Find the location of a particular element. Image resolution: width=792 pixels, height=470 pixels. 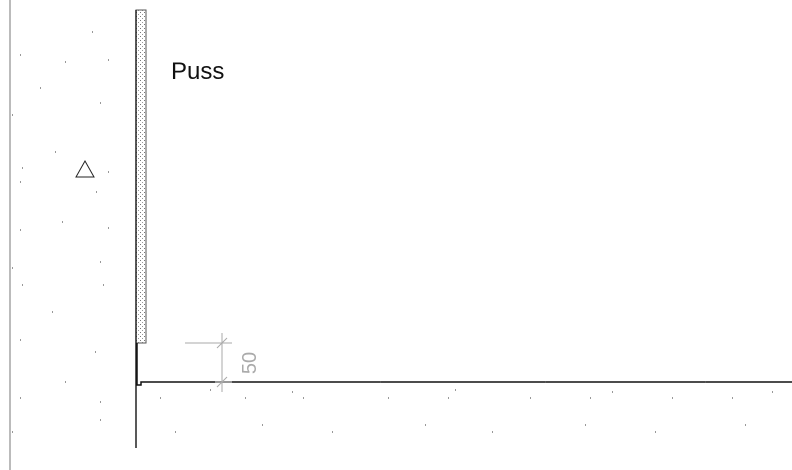

plaster-layer is located at coordinates (141, 176).